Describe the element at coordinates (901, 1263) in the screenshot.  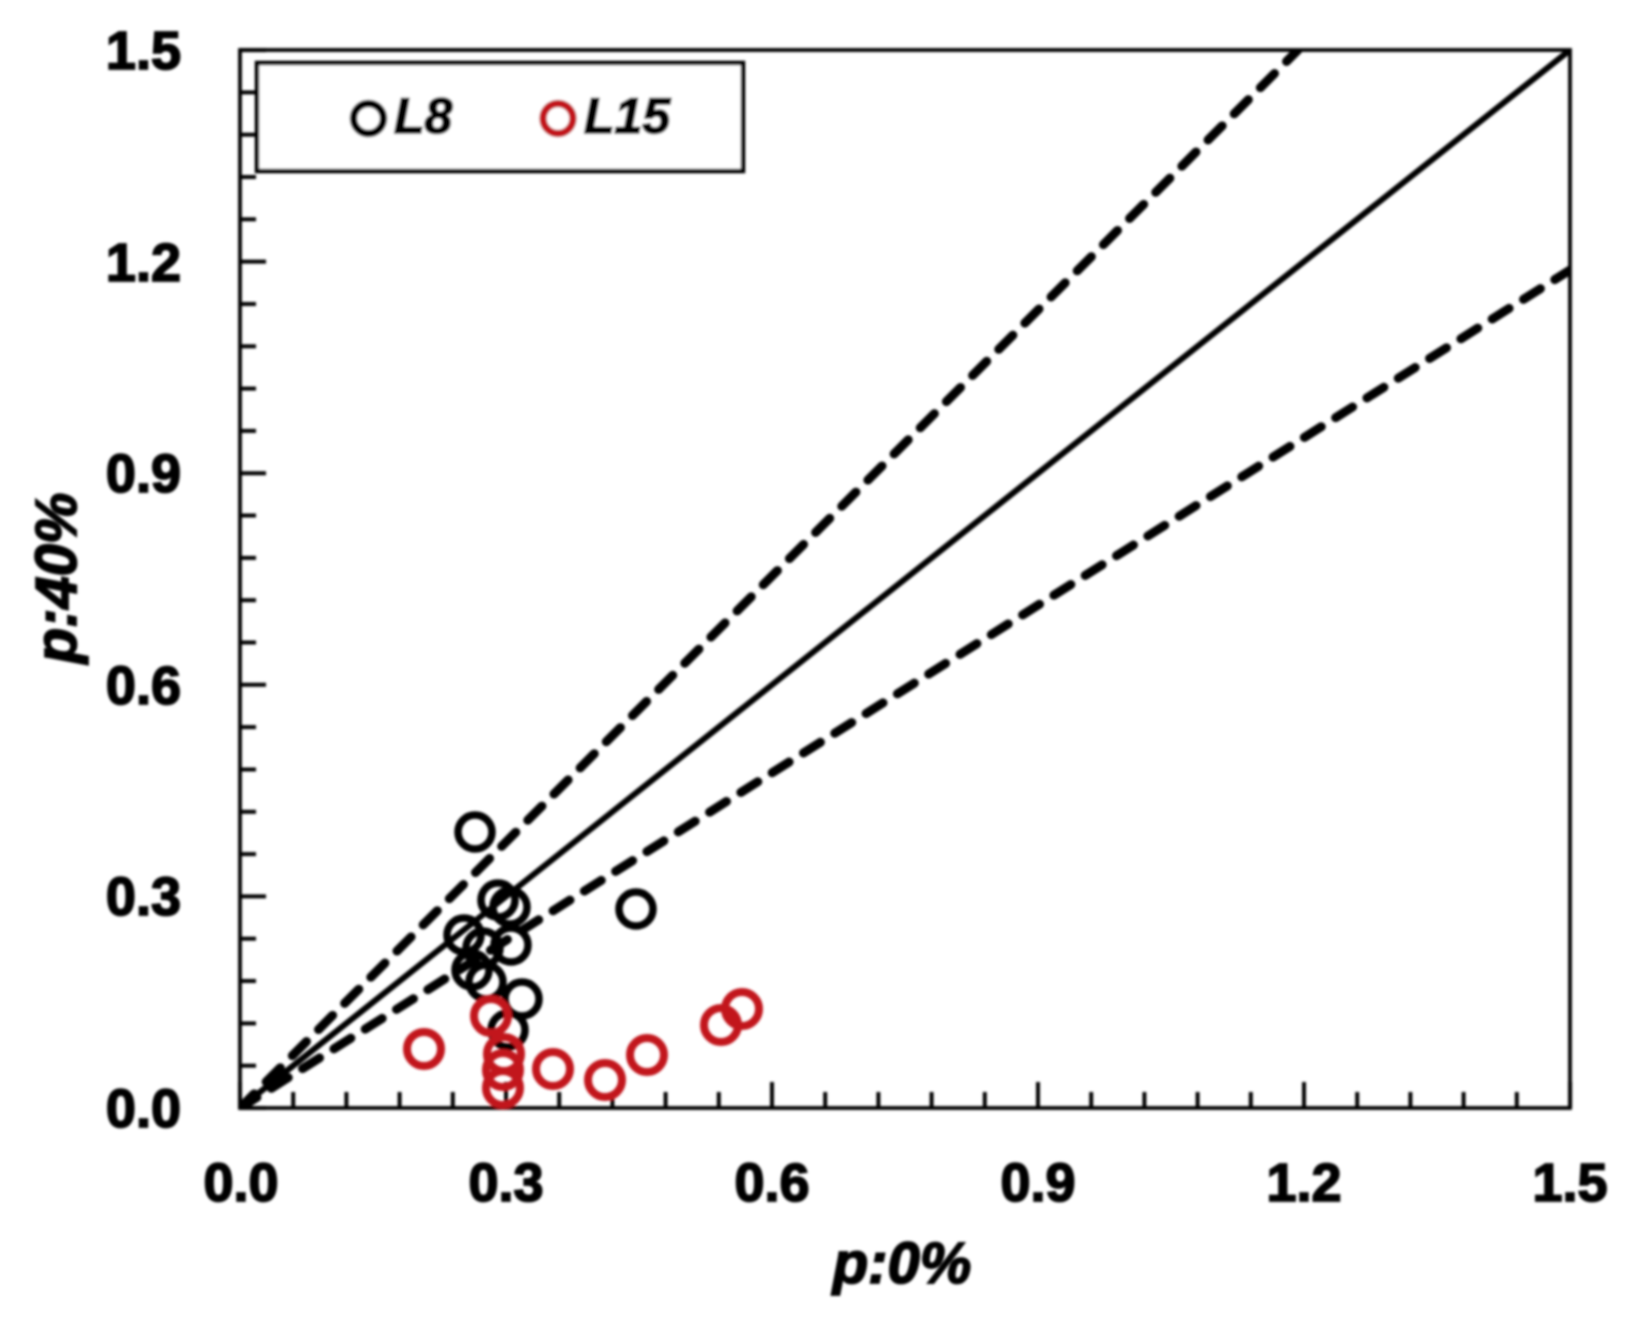
I see `svg-text: p:0%` at that location.